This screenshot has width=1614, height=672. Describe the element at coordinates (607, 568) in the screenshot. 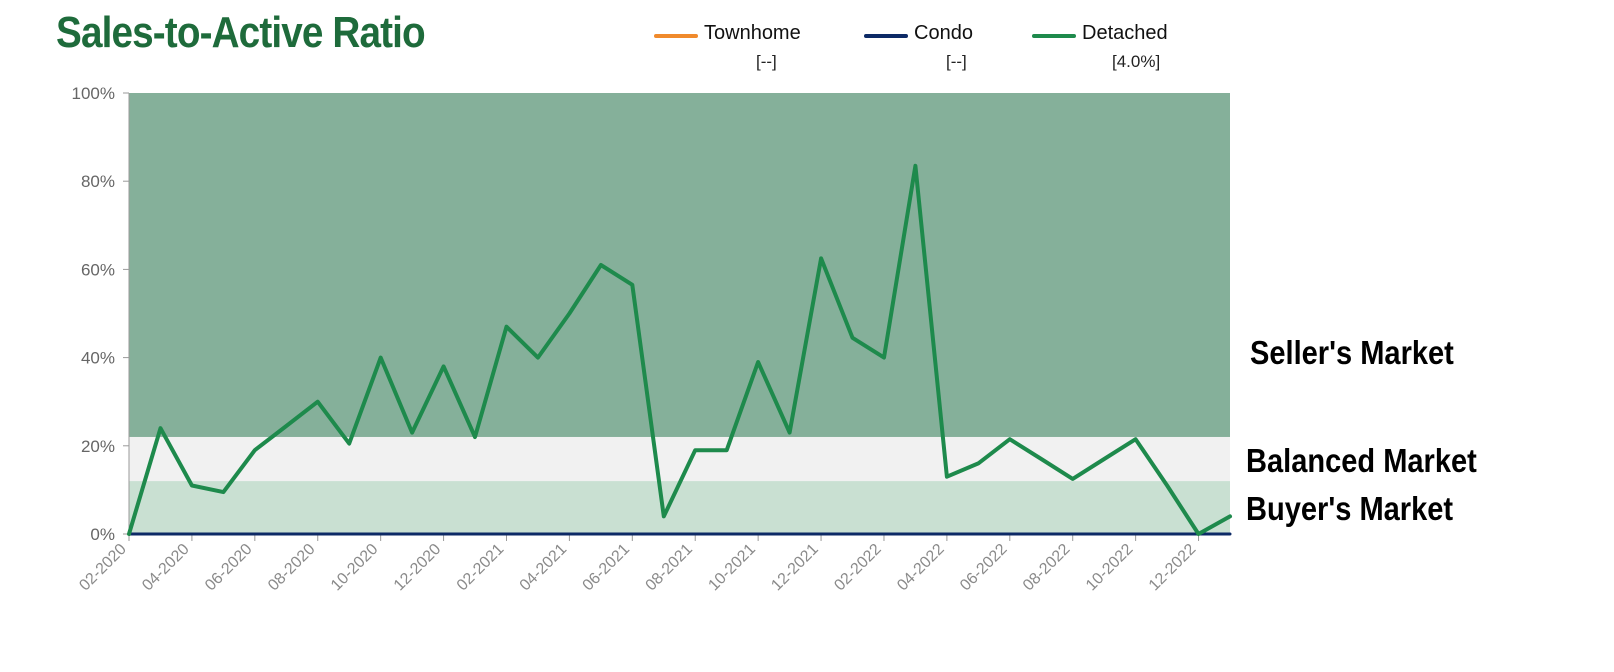

I see `x-tick-label: 06-2021` at that location.